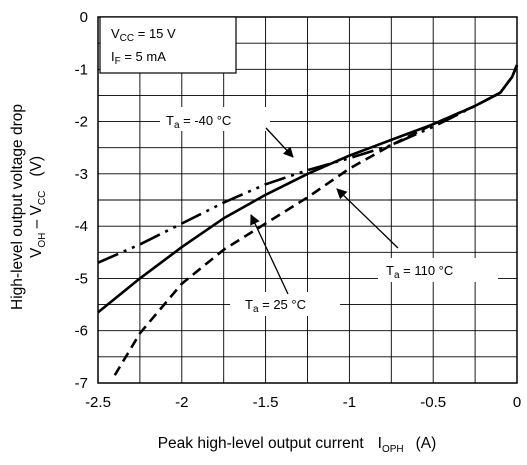 Image resolution: width=527 pixels, height=465 pixels. I want to click on y-tick-label: 0, so click(84, 17).